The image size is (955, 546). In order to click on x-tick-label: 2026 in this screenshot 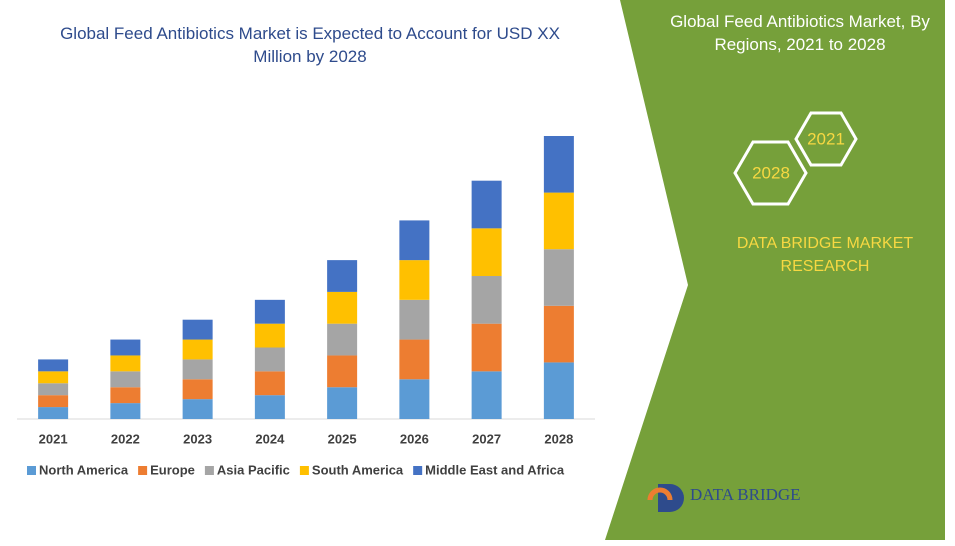, I will do `click(414, 438)`.